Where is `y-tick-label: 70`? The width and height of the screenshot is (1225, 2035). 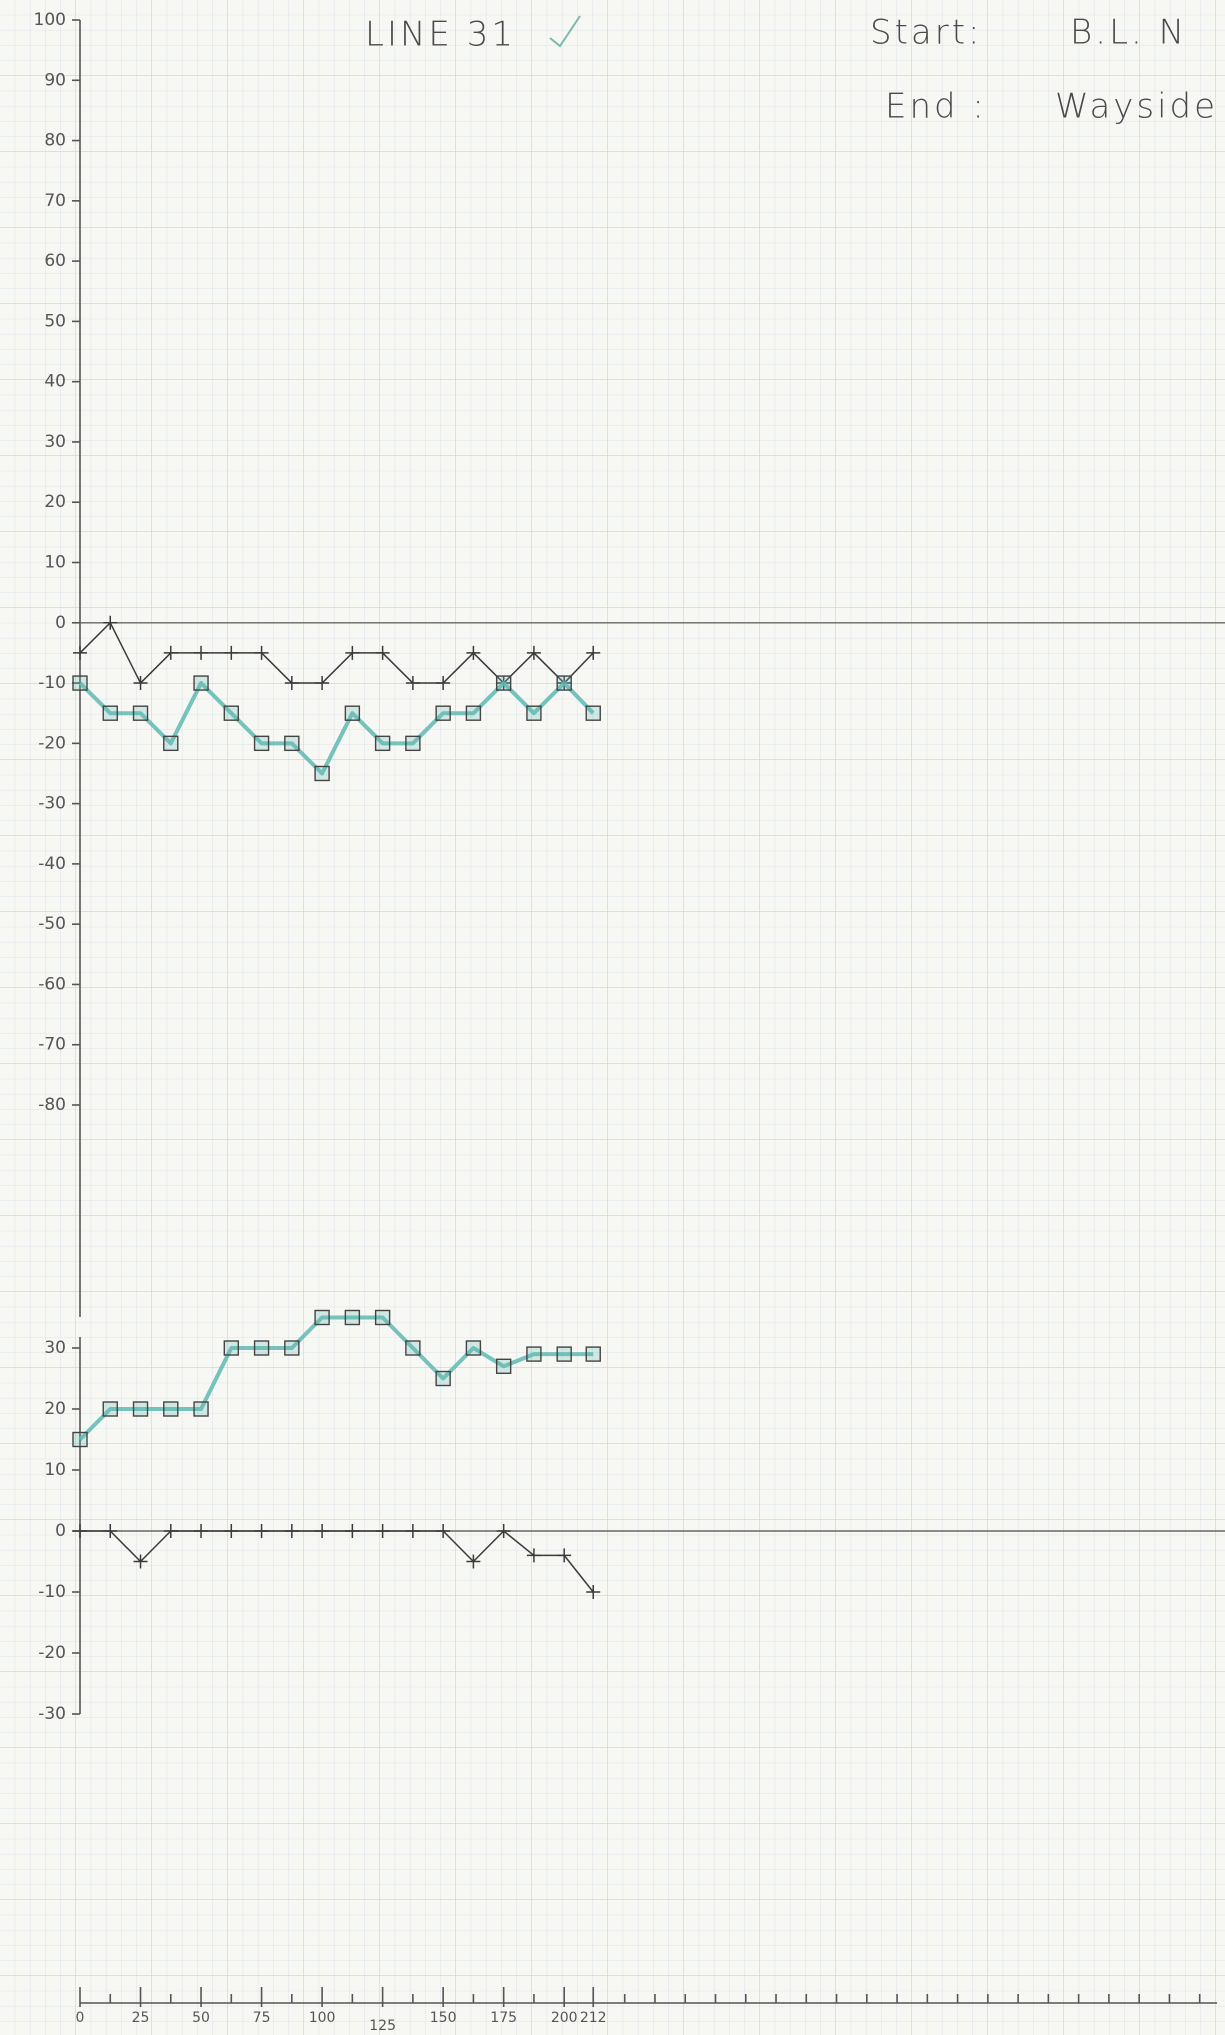
y-tick-label: 70 is located at coordinates (55, 201).